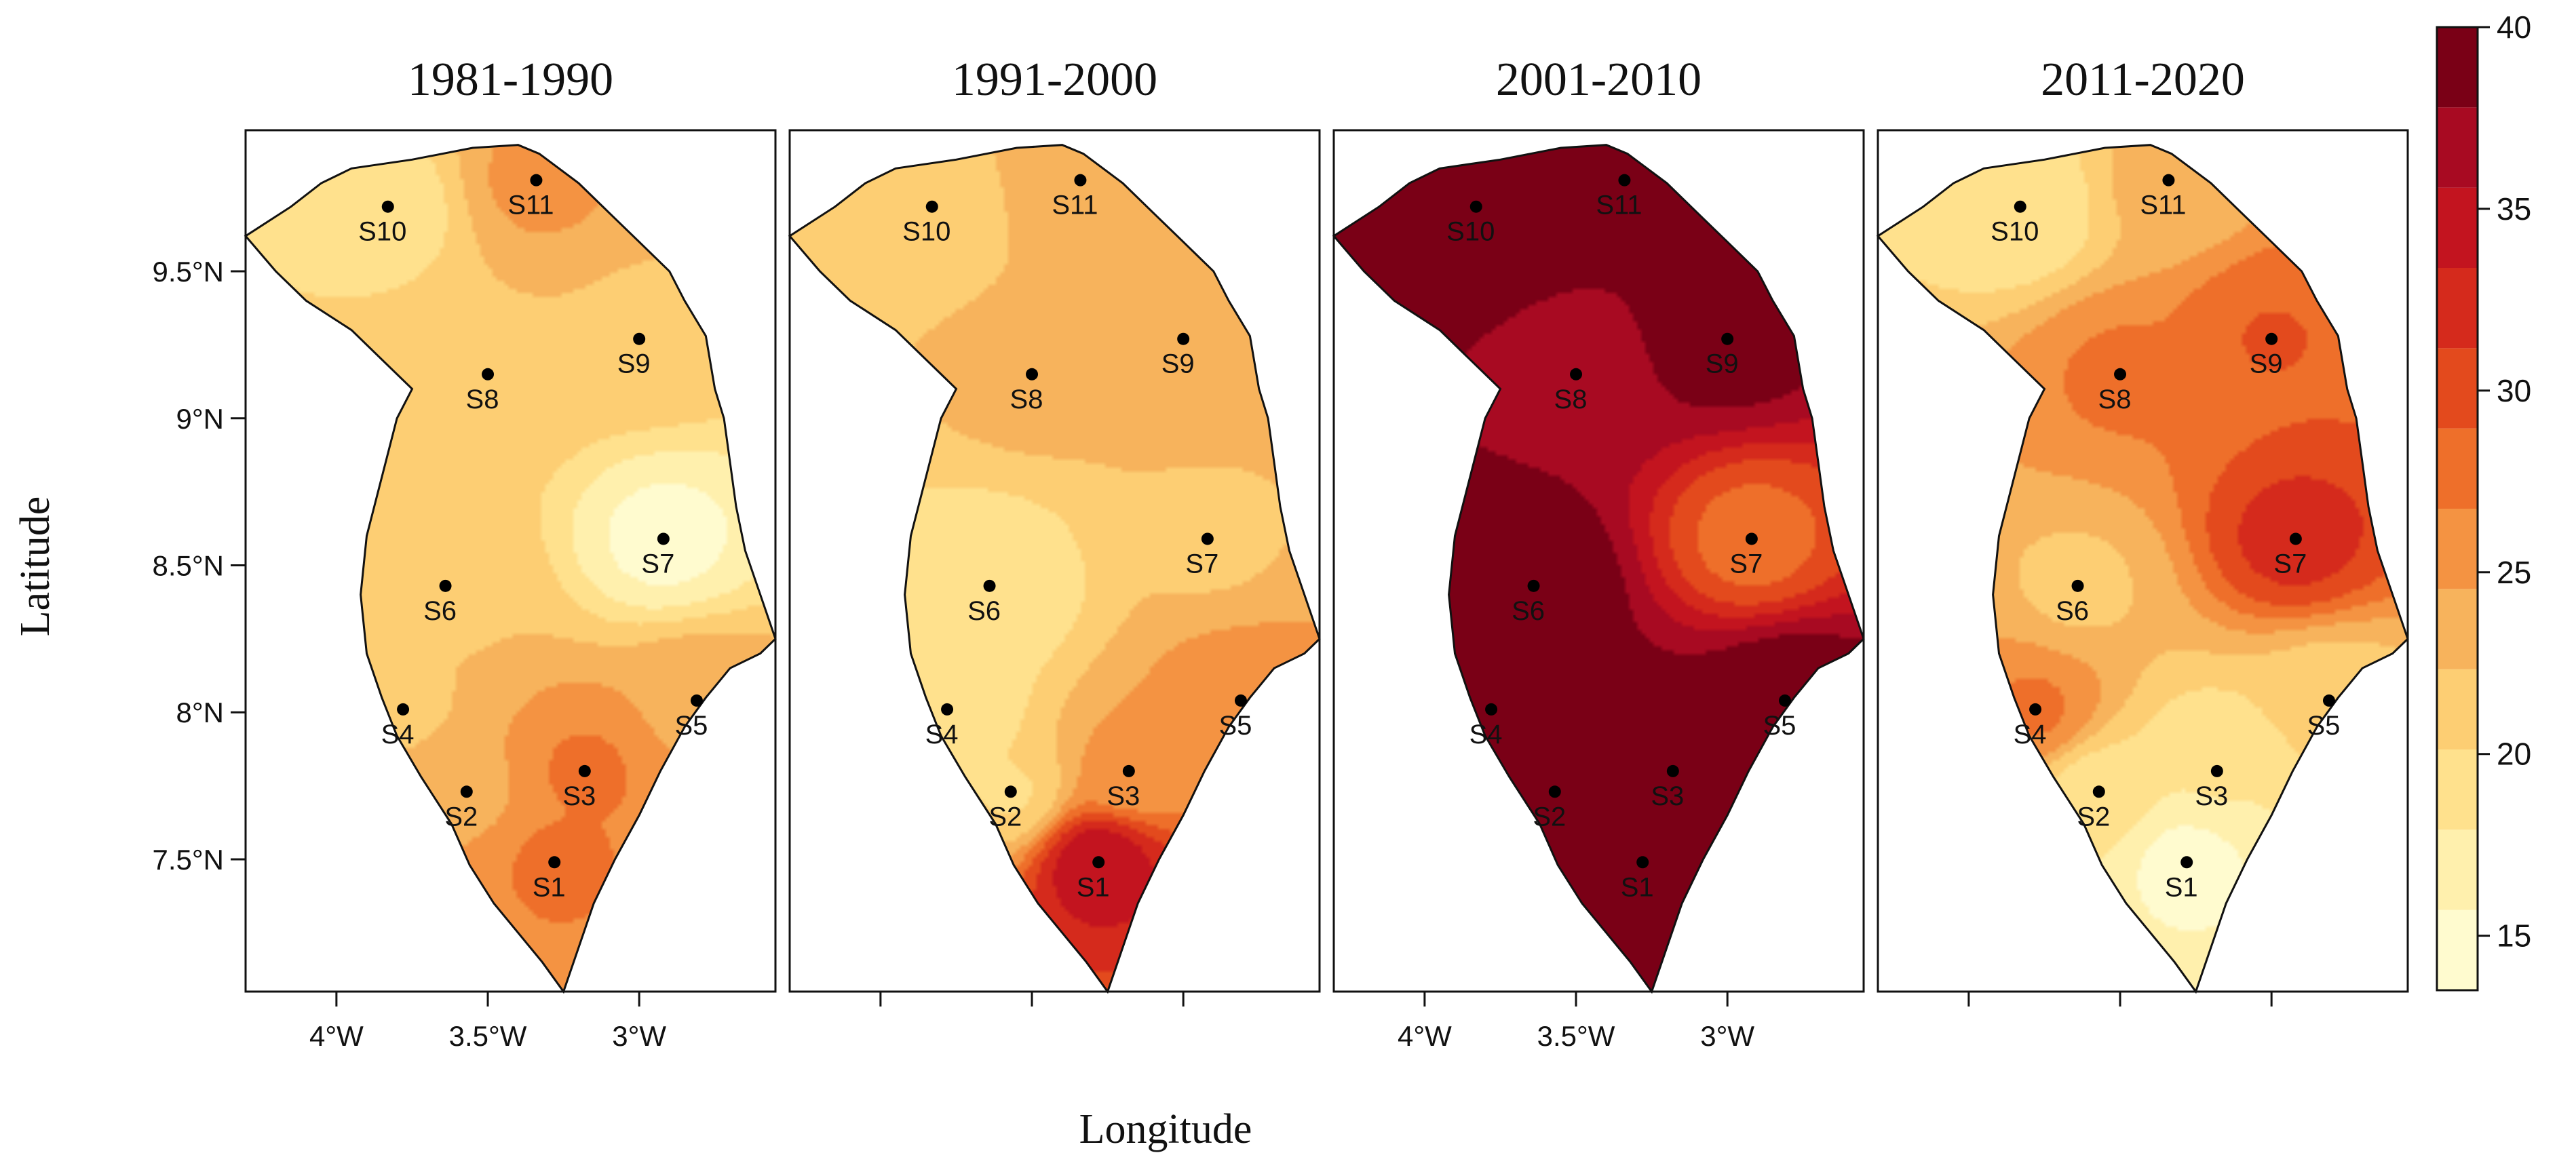 The image size is (2576, 1172). I want to click on y-tick-label: 7.5°N, so click(188, 860).